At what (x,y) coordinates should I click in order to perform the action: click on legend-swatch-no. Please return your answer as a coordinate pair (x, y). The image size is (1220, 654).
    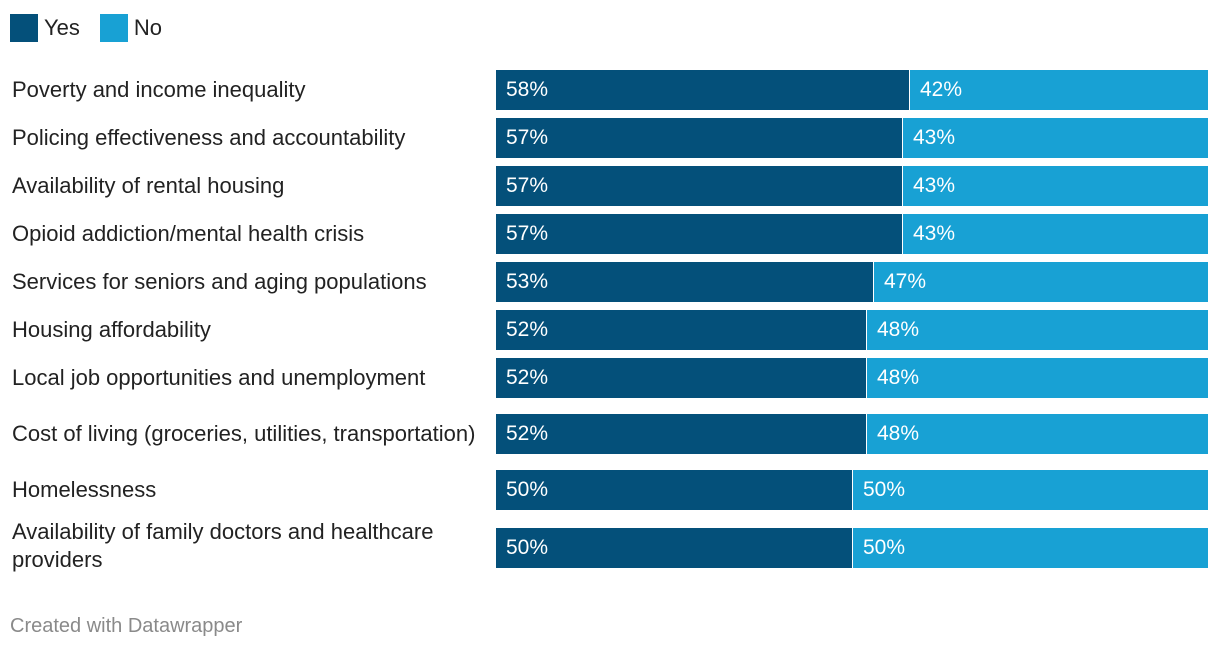
    Looking at the image, I should click on (113, 28).